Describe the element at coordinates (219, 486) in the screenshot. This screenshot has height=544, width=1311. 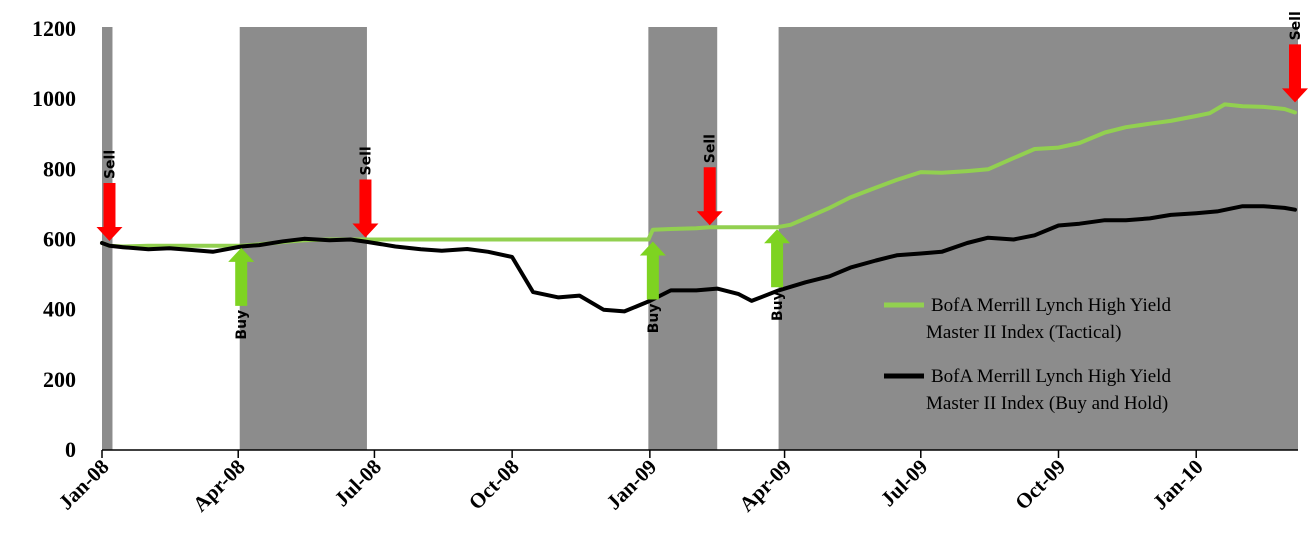
I see `x-tick-label: Apr-08` at that location.